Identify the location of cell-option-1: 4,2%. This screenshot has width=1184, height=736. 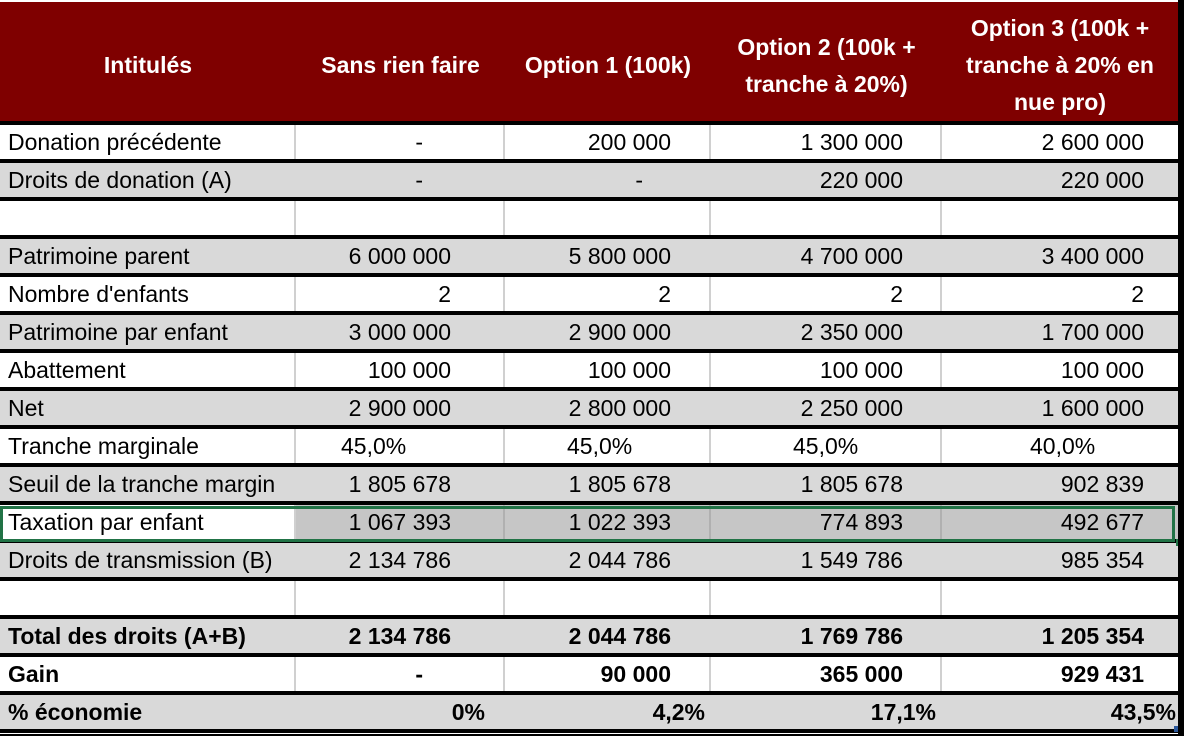
(678, 712).